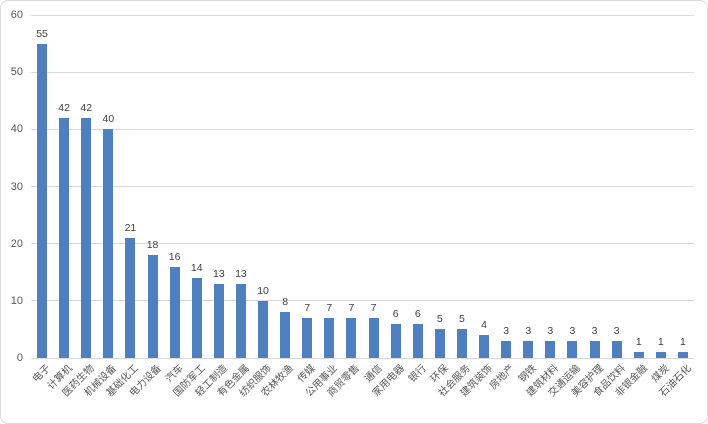 The image size is (708, 424). Describe the element at coordinates (130, 227) in the screenshot. I see `data-label: 21` at that location.